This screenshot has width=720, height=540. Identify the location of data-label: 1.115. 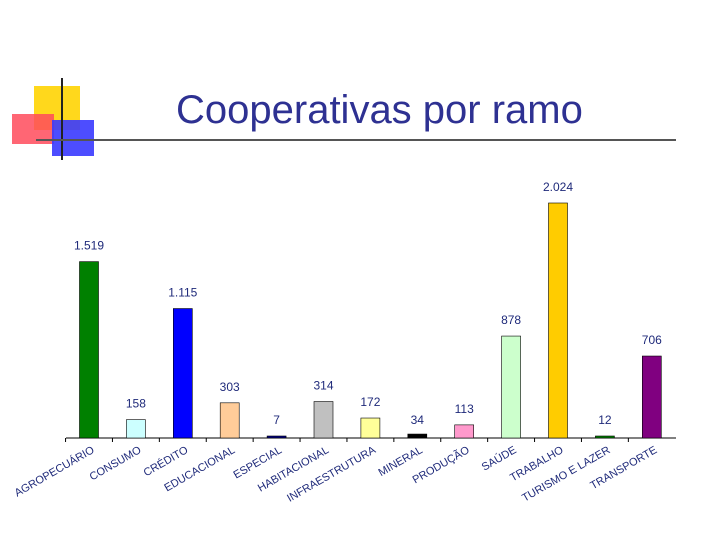
(182, 293).